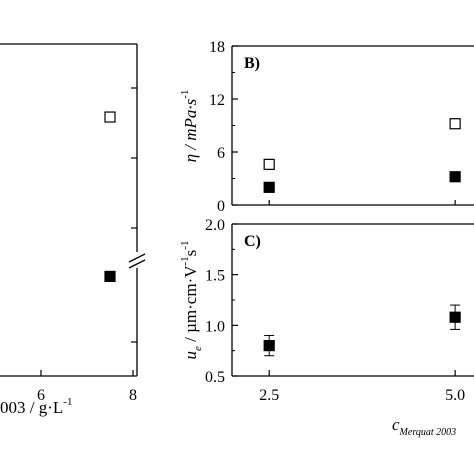 Image resolution: width=474 pixels, height=474 pixels. I want to click on b-y-axis-label: η / mPa·s-1, so click(189, 126).